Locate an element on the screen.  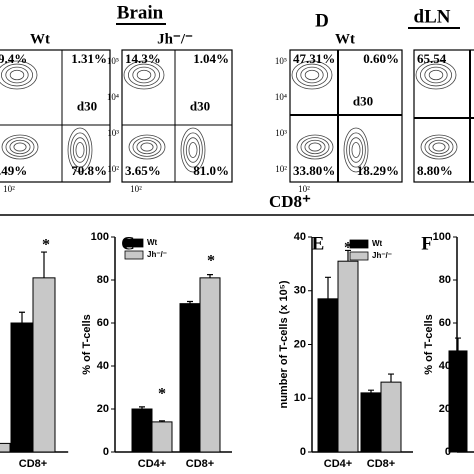
quadrant-value: 81.0% is located at coordinates (211, 170).